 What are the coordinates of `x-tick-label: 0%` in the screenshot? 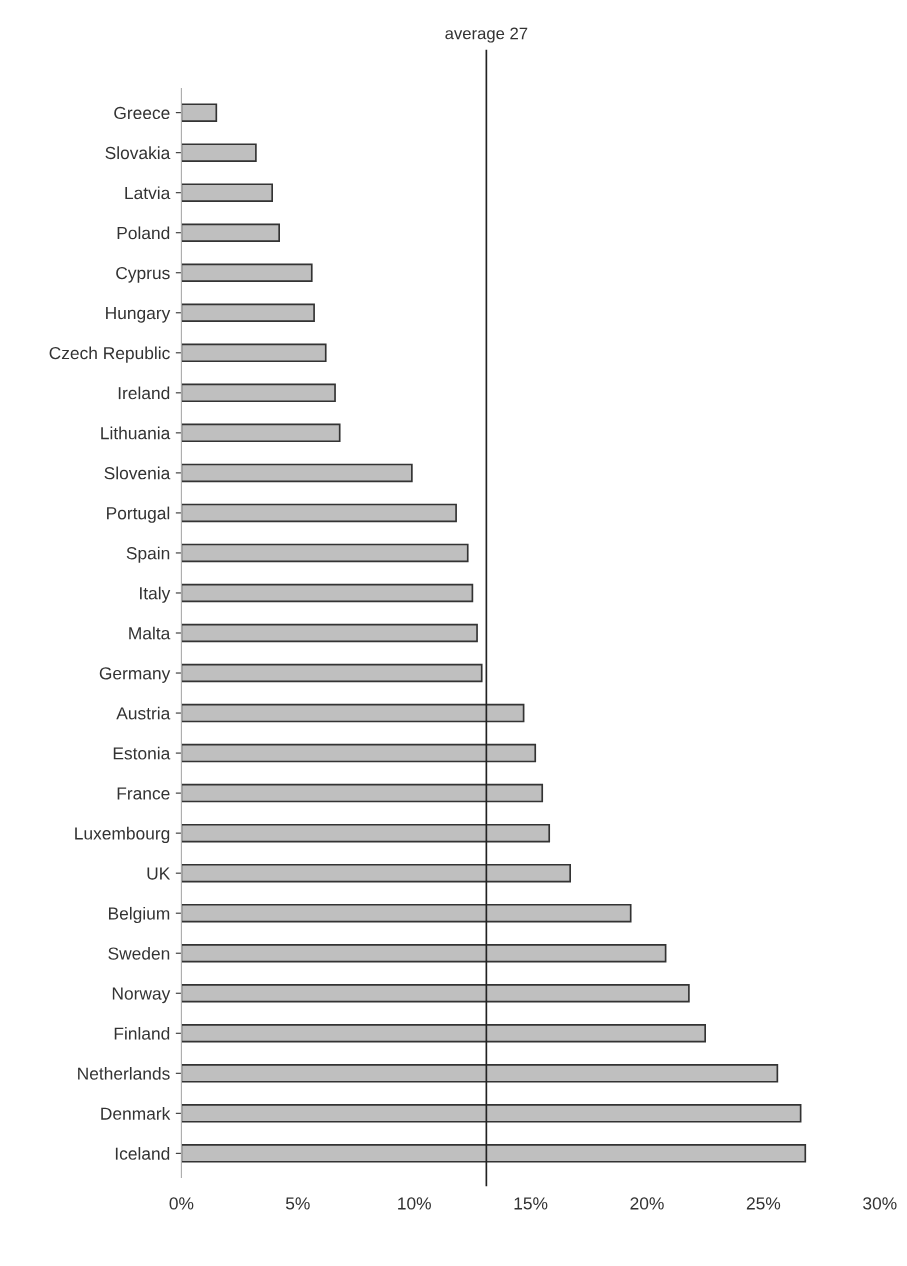 It's located at (181, 1203).